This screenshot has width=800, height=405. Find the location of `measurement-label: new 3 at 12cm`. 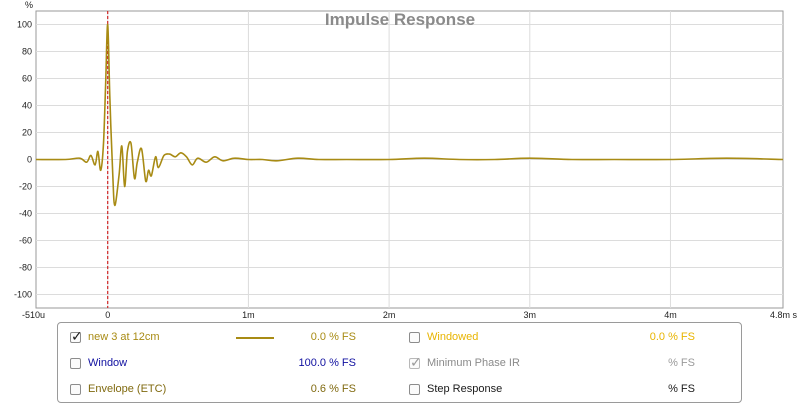

measurement-label: new 3 at 12cm is located at coordinates (124, 337).